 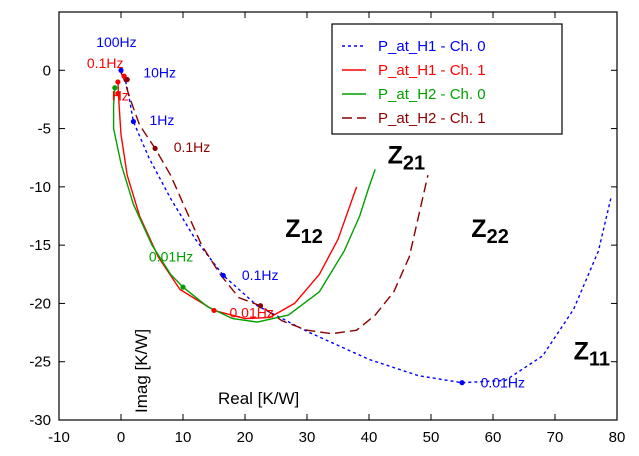 I want to click on x-tick-label: 50, so click(x=431, y=437).